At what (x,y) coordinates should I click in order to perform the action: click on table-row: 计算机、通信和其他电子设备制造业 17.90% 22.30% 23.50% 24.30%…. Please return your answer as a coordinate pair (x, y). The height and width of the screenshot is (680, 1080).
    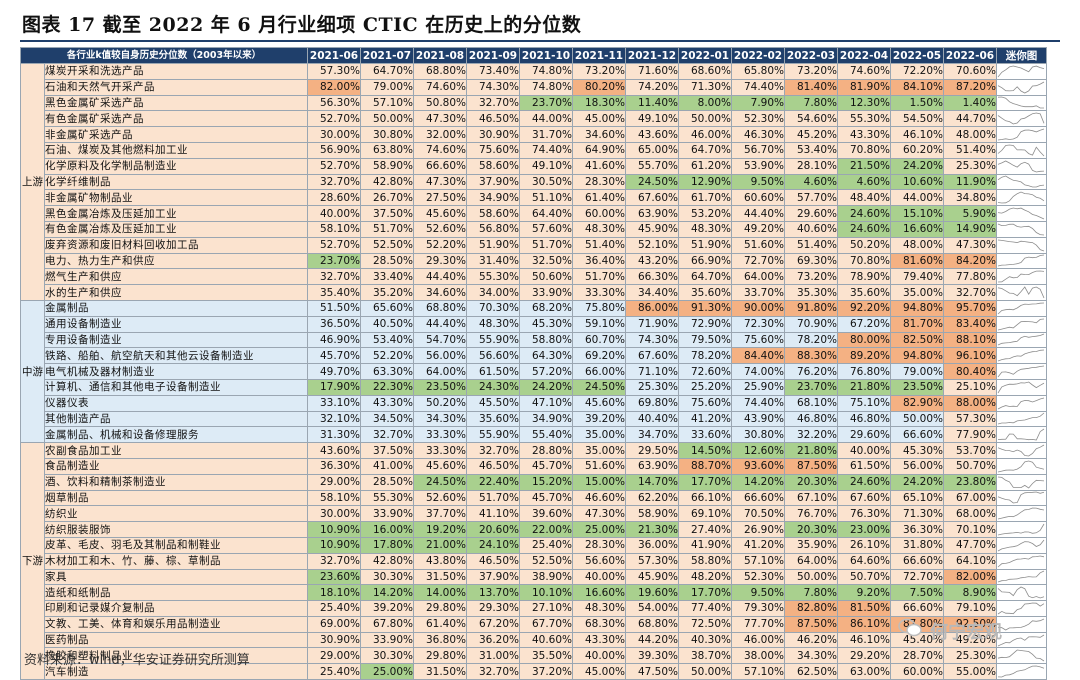
    Looking at the image, I should click on (534, 387).